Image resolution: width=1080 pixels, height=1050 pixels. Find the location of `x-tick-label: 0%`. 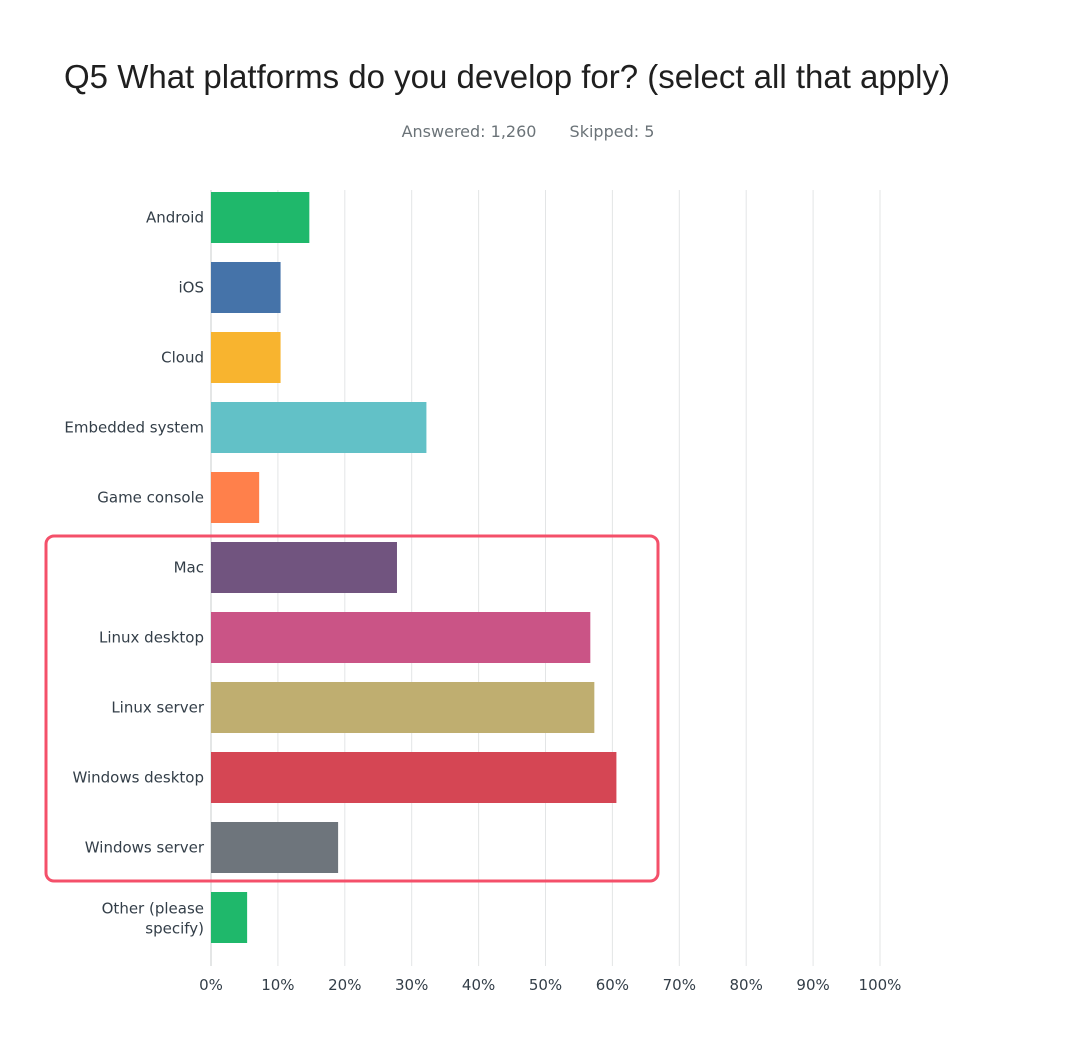

x-tick-label: 0% is located at coordinates (211, 985).